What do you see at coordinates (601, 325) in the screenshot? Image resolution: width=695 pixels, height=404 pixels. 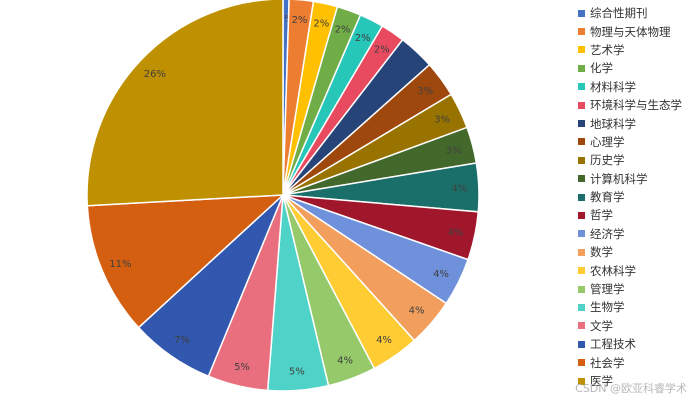 I see `legend-label: 文学` at bounding box center [601, 325].